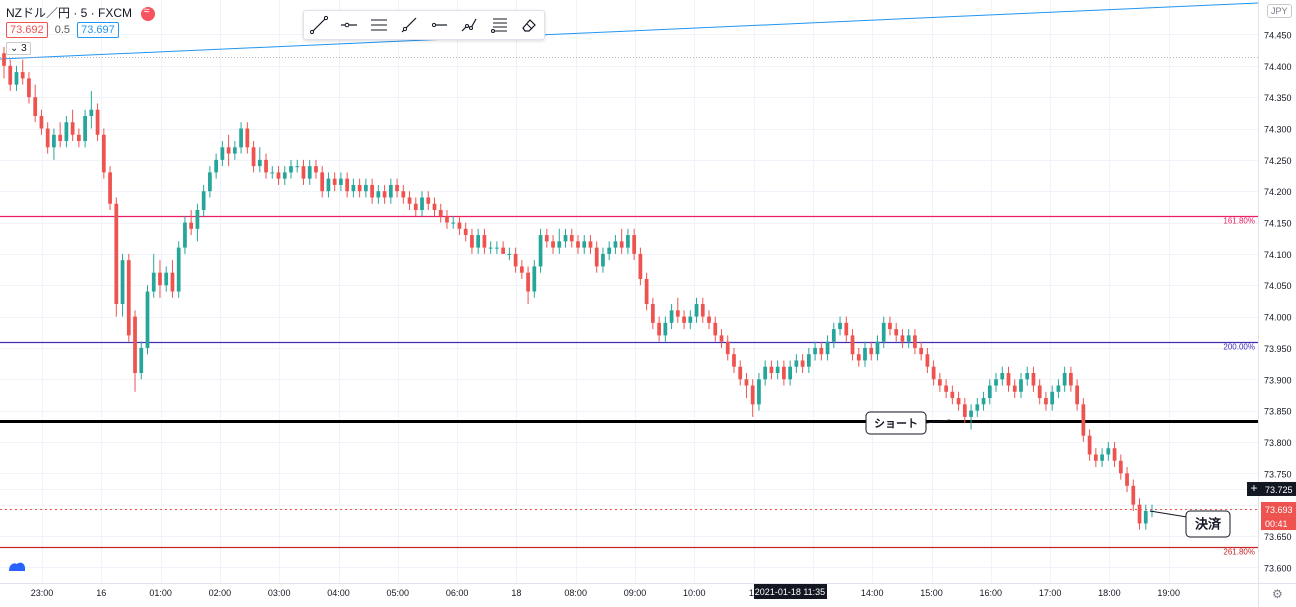 Image resolution: width=1296 pixels, height=607 pixels. What do you see at coordinates (931, 593) in the screenshot?
I see `time-tick-label: 15:00` at bounding box center [931, 593].